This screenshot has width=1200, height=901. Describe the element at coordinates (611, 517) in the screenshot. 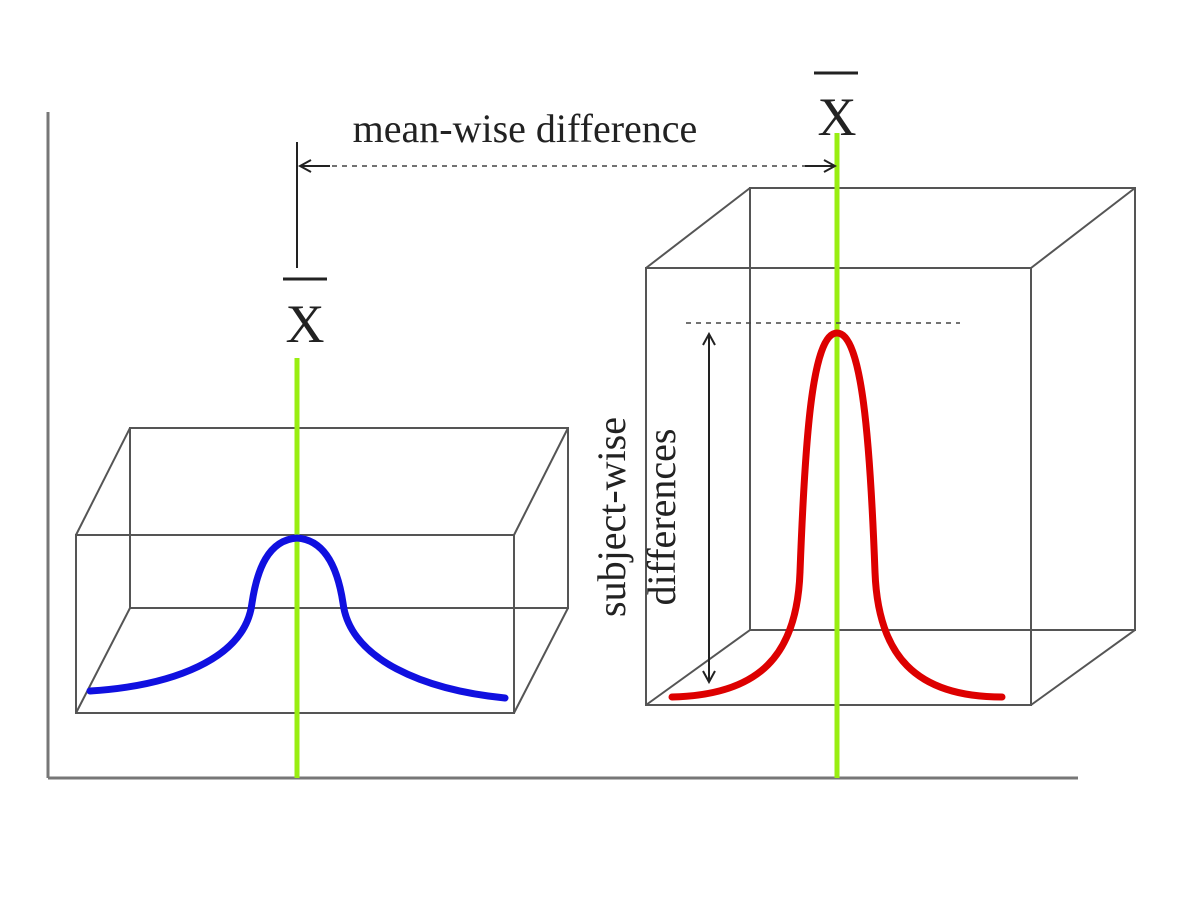

I see `subject-wise-label-line1: subject-wise` at that location.